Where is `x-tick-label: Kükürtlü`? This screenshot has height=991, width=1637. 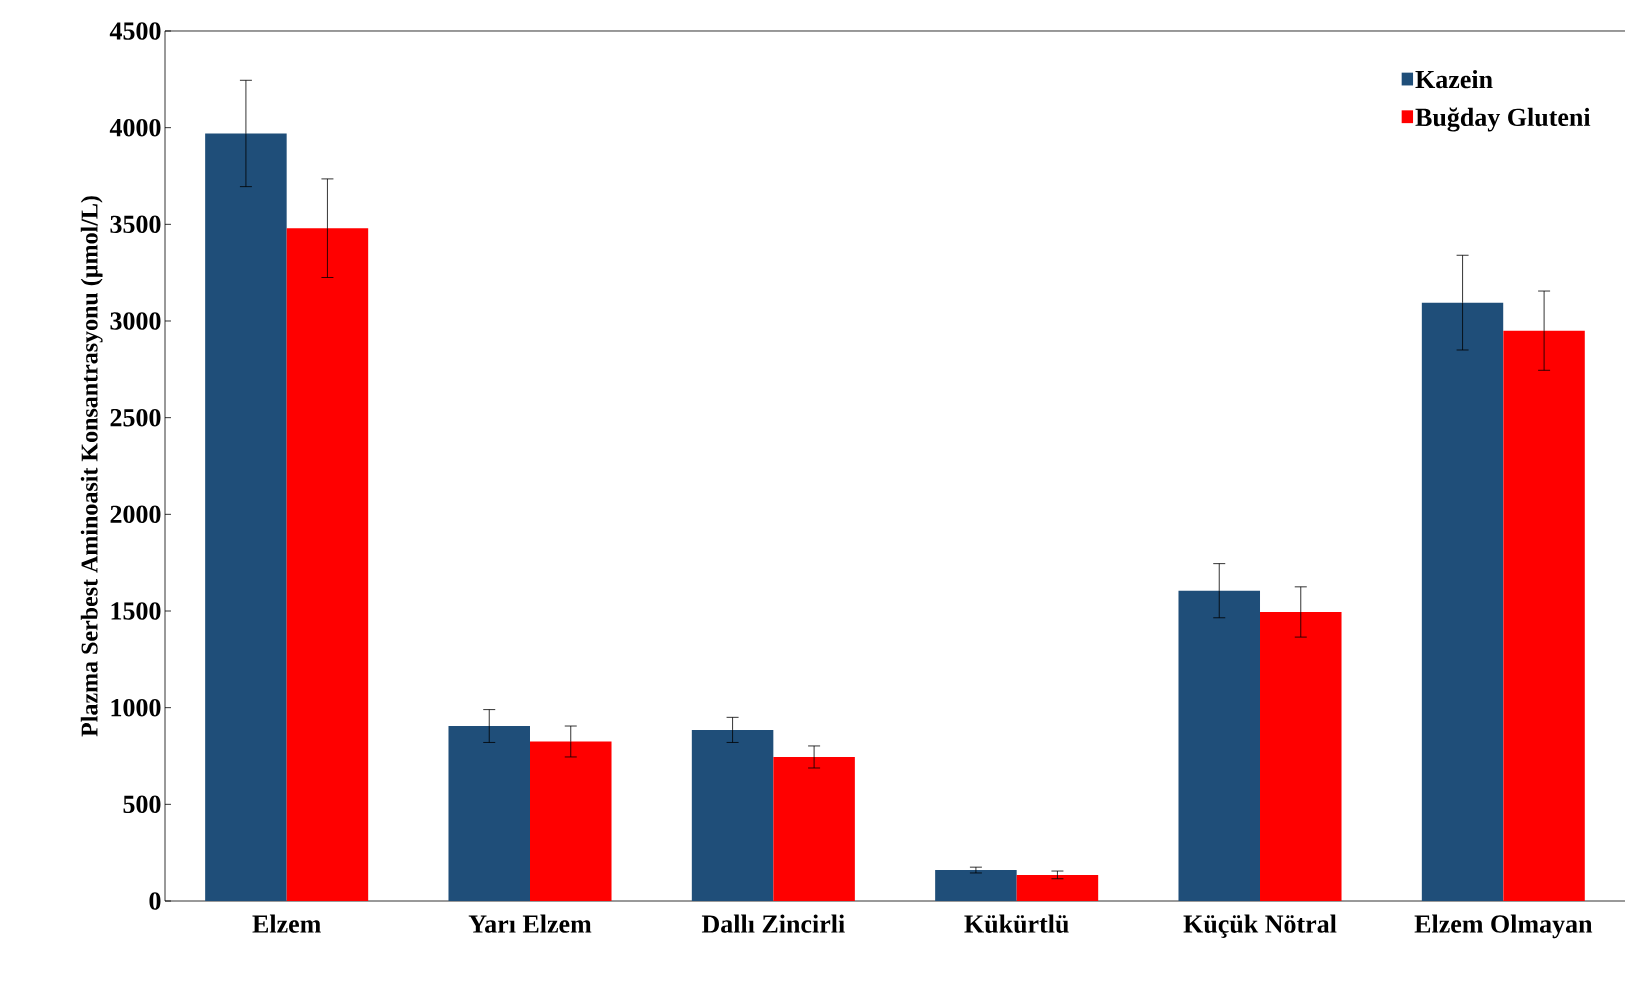
x-tick-label: Kükürtlü is located at coordinates (1016, 923).